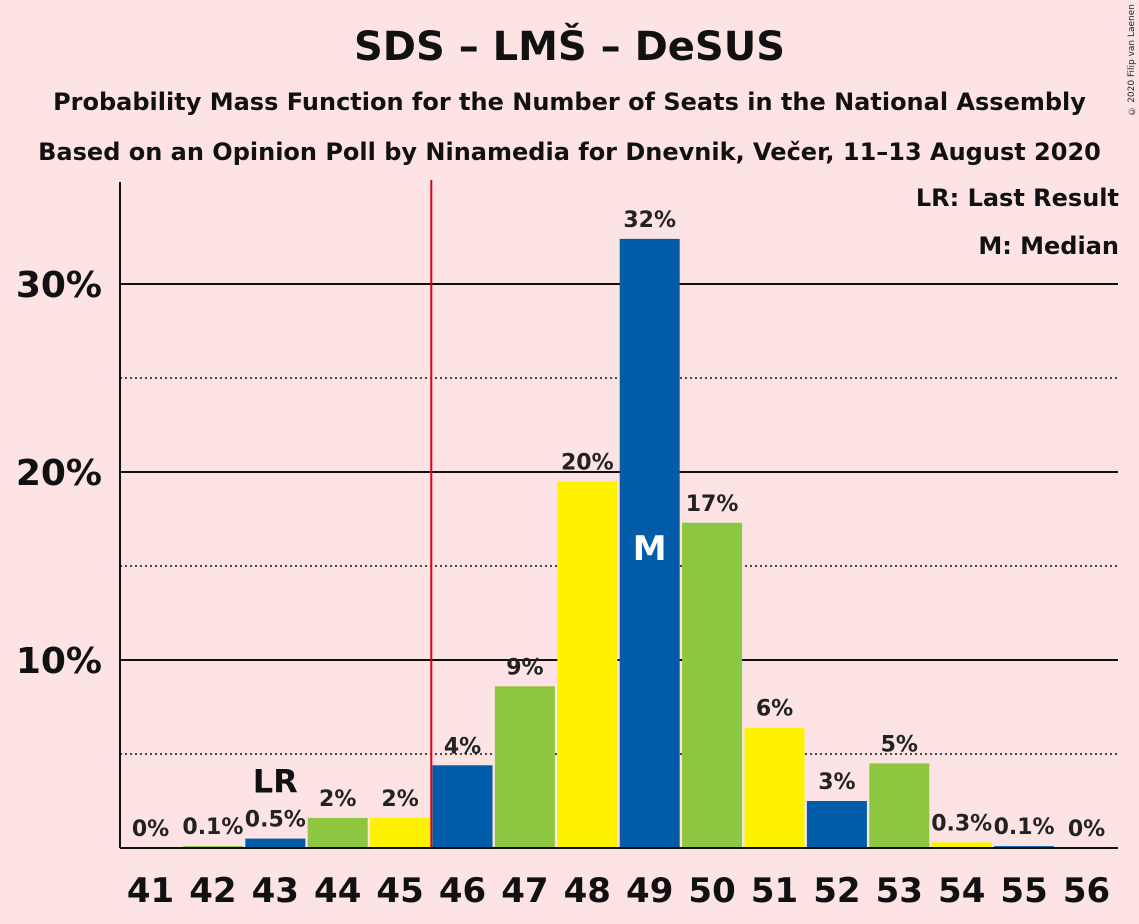  What do you see at coordinates (462, 746) in the screenshot?
I see `bar-value-label: 4%` at bounding box center [462, 746].